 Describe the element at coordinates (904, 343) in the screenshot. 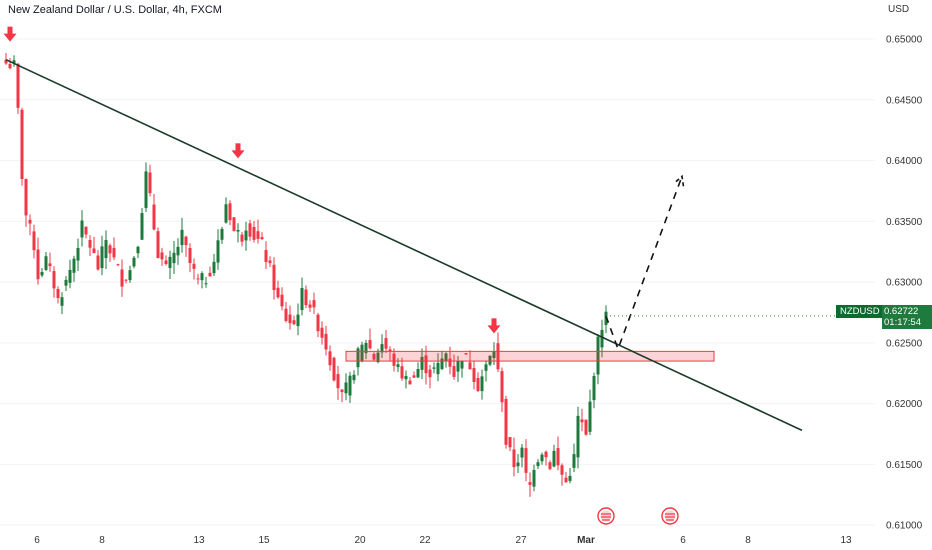

I see `y-tick-label: 0.62500` at that location.